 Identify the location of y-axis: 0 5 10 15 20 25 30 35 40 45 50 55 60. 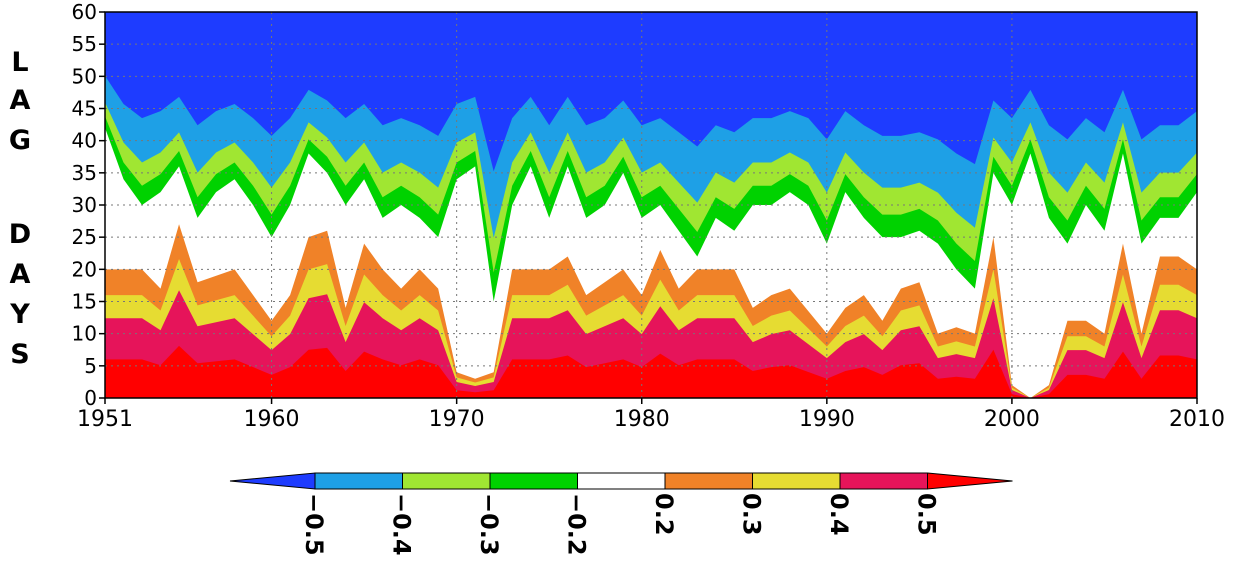
(88, 205).